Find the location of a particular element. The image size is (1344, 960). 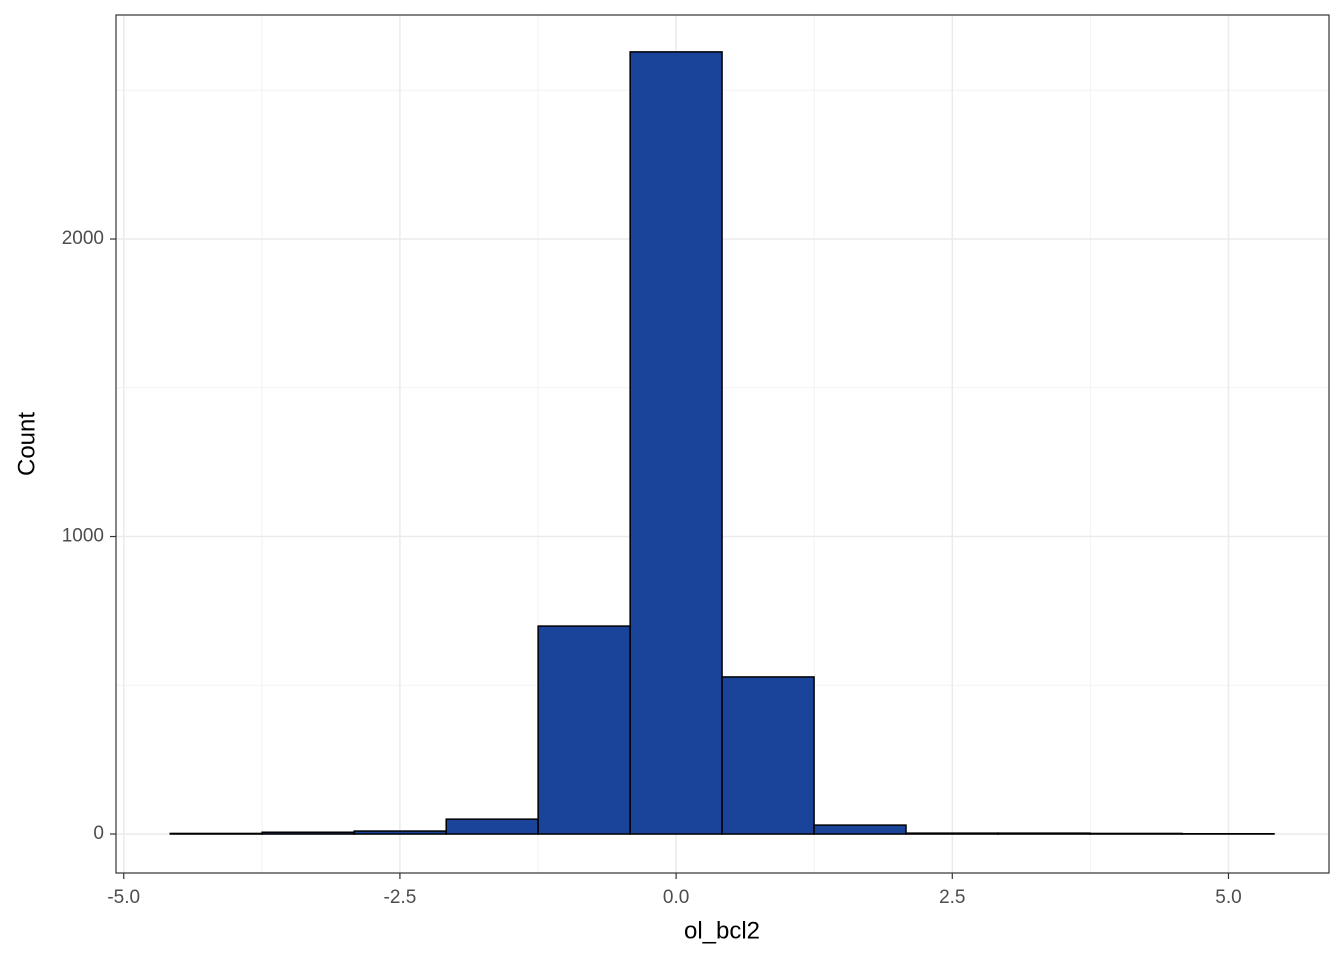

x-tick-label: 0.0 is located at coordinates (676, 897).